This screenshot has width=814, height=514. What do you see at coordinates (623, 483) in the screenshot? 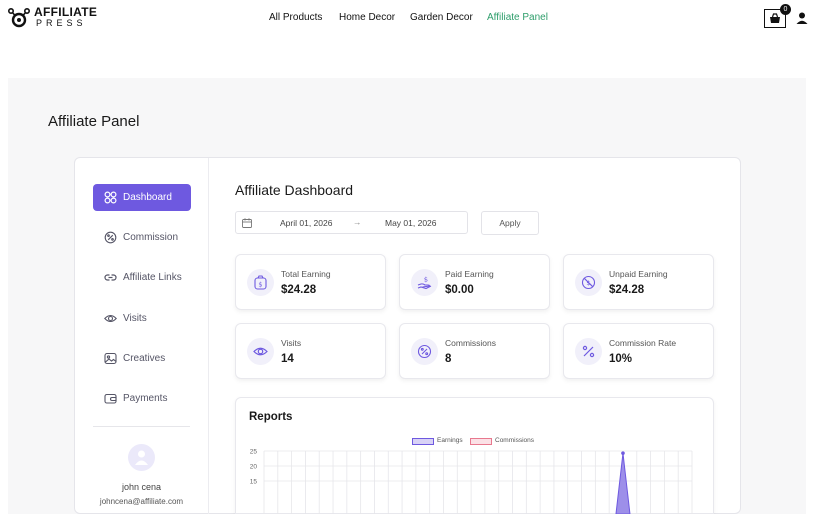
I see `earnings-area` at bounding box center [623, 483].